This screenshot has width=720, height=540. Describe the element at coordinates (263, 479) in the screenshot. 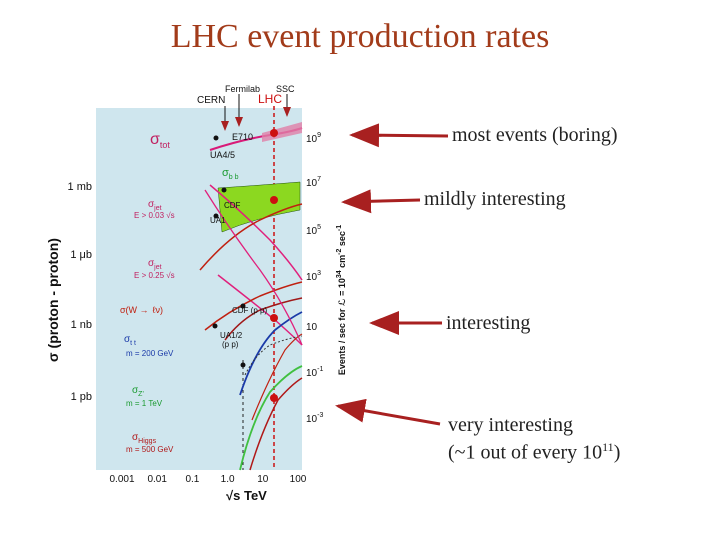

I see `x-tick-label: 10` at that location.